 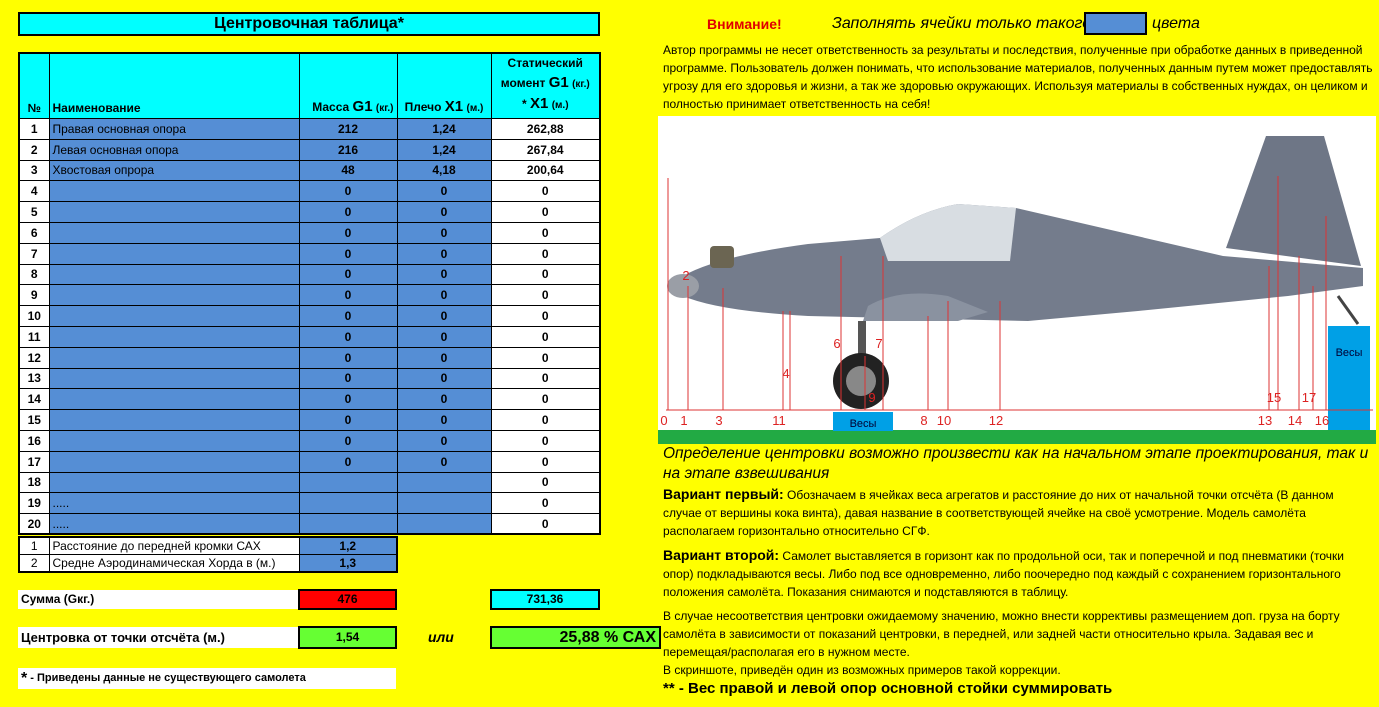 I want to click on marker-label: 6, so click(x=836, y=343).